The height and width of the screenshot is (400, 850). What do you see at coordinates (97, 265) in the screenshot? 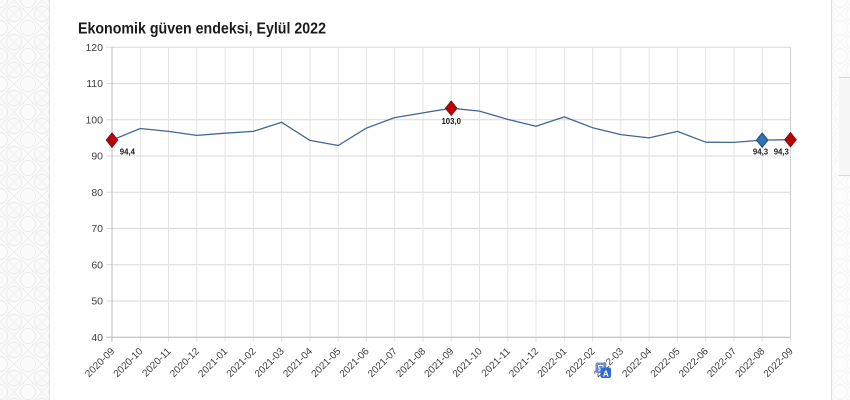
I see `svg-text: 60` at bounding box center [97, 265].